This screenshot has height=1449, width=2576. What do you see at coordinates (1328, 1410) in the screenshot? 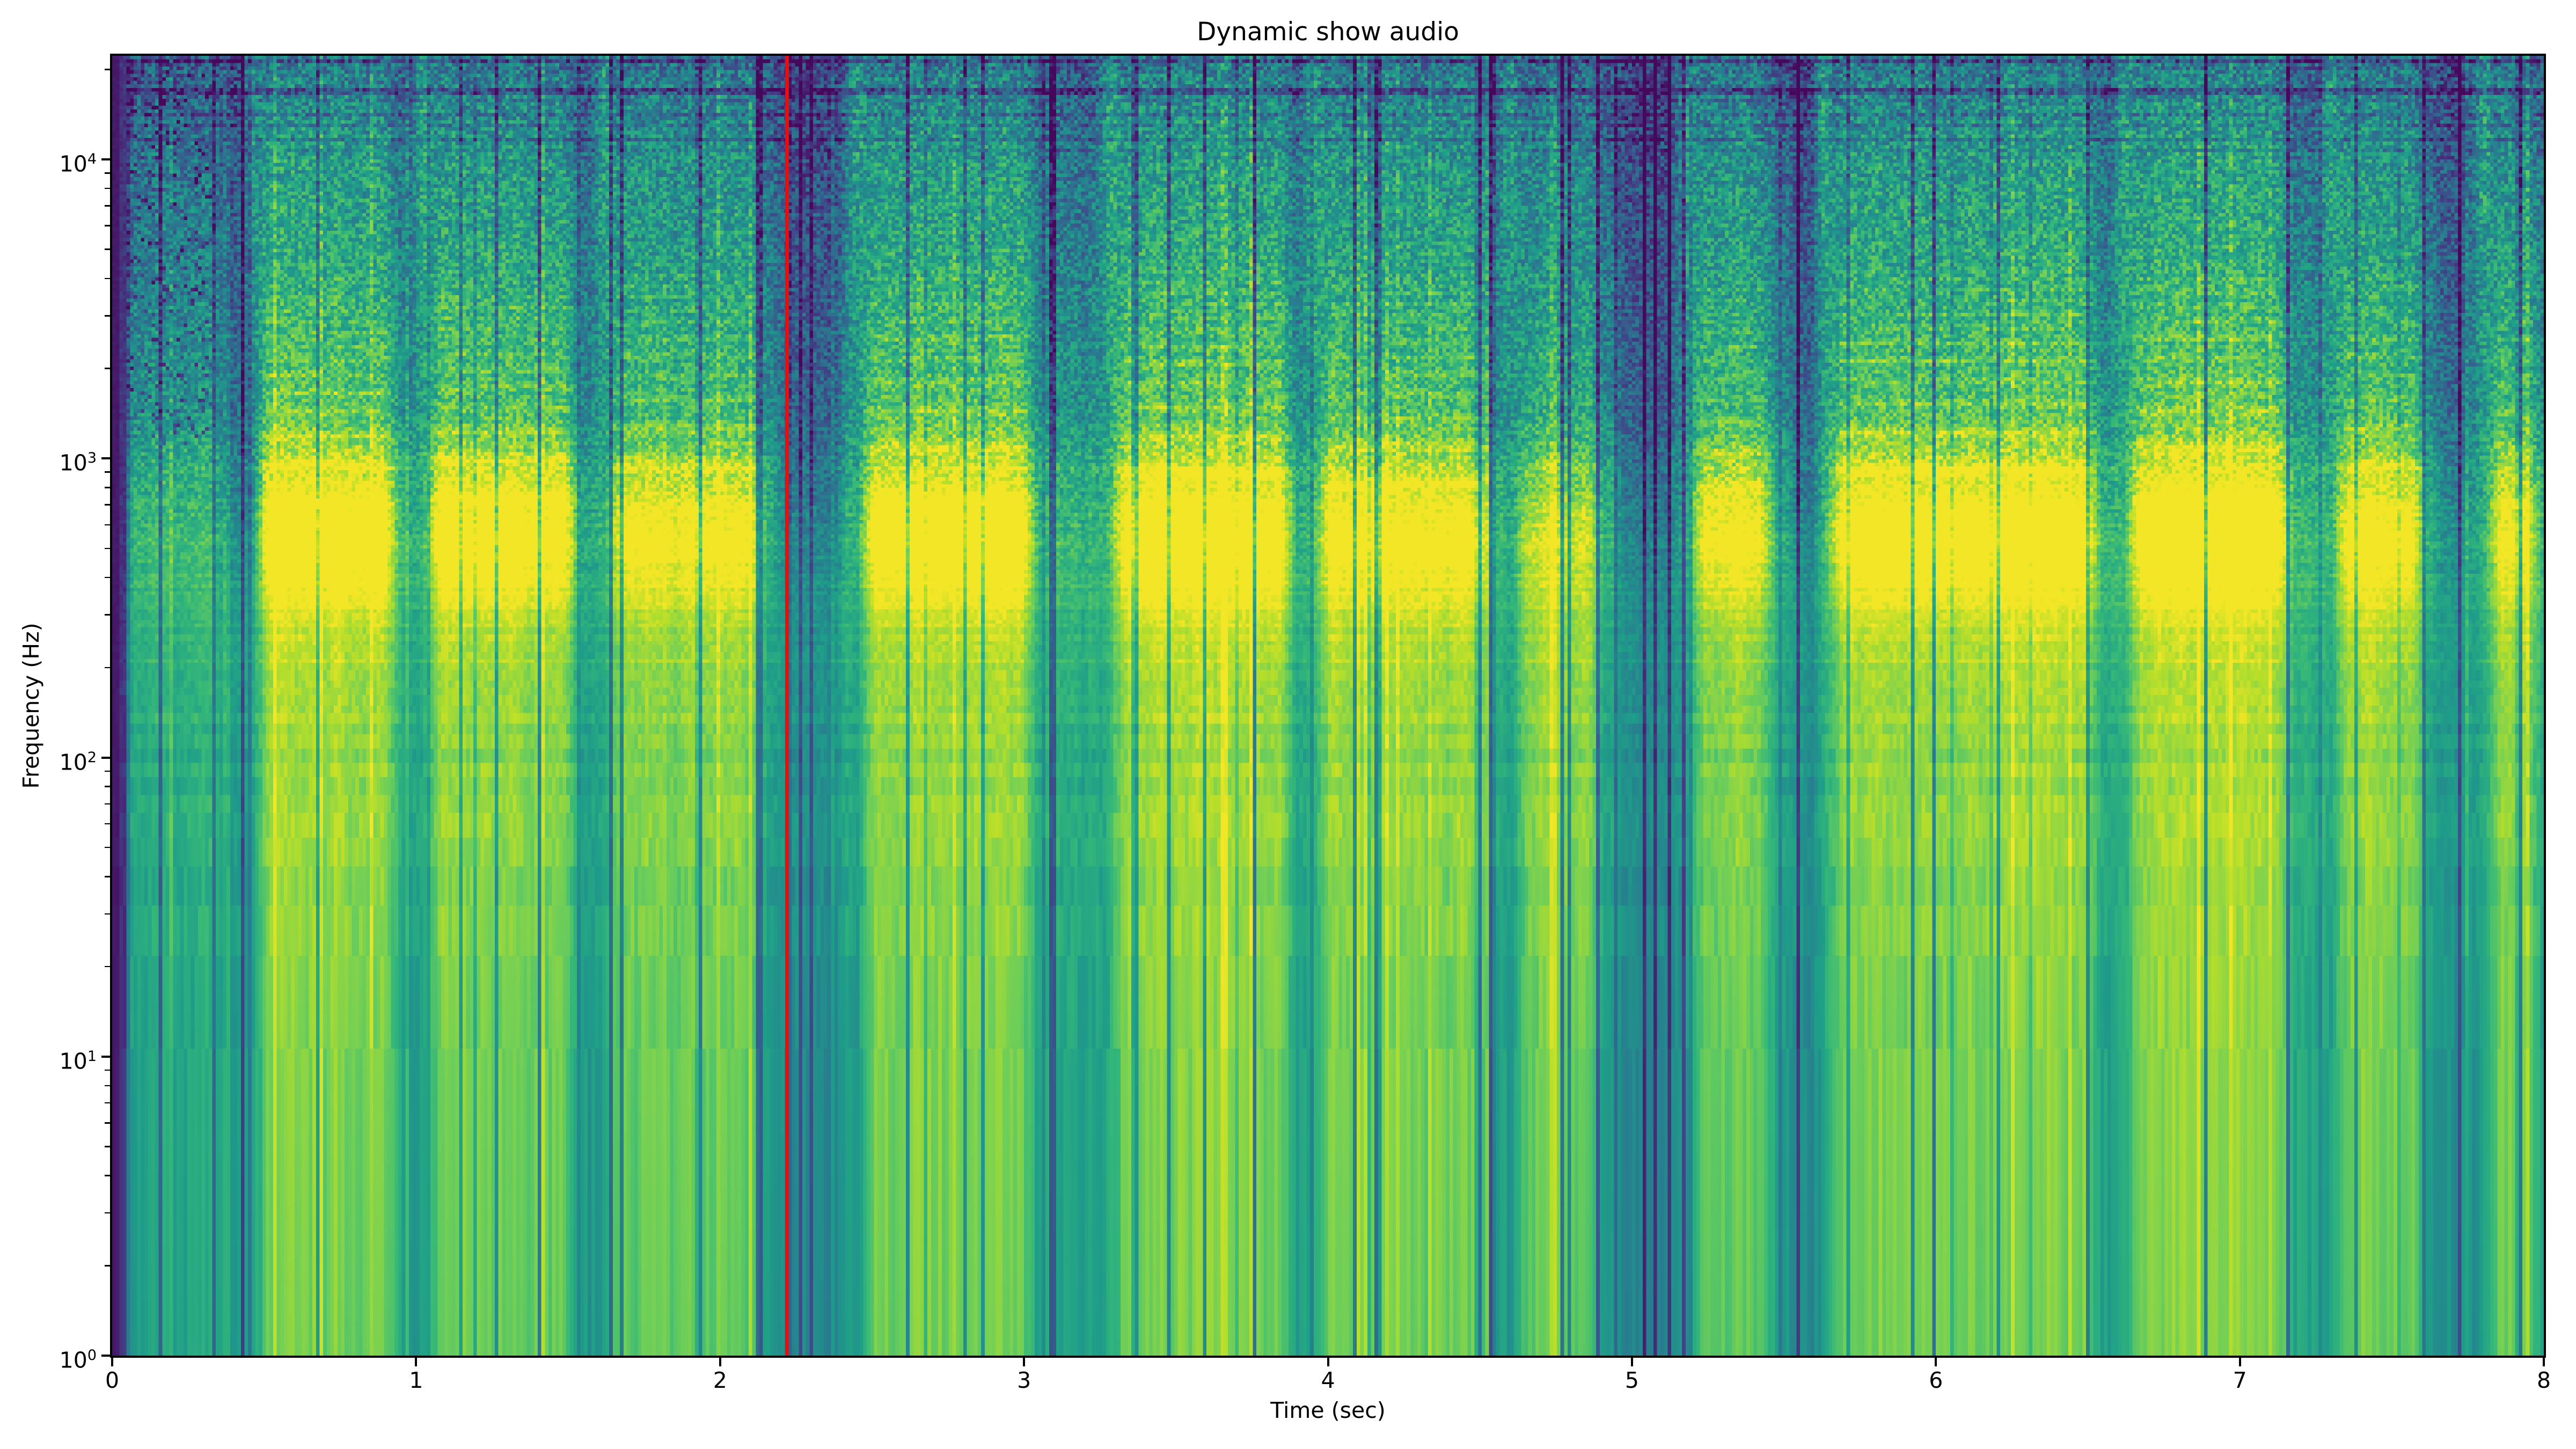
I see `x-axis-label: Time (sec)` at bounding box center [1328, 1410].